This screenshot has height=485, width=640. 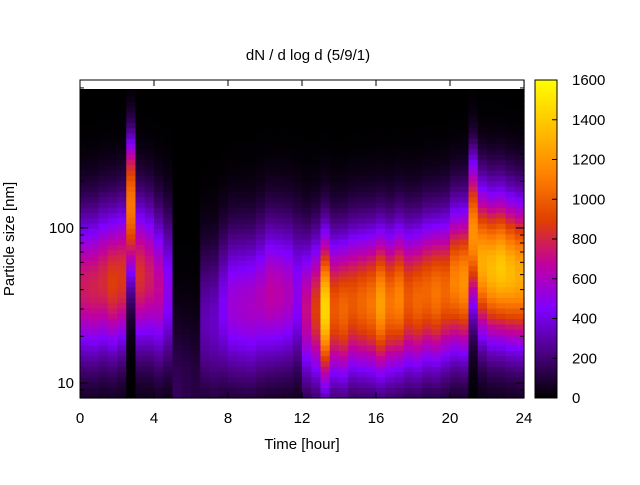 I want to click on x-tick-label: 12, so click(x=302, y=418).